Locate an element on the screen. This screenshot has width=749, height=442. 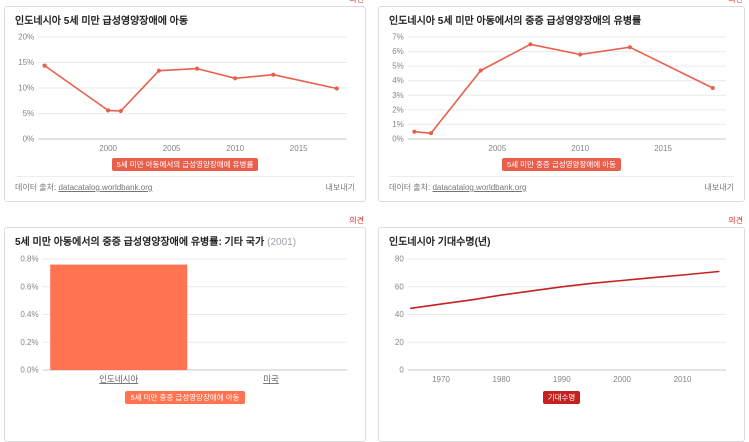
svg-text: 1970 is located at coordinates (441, 379).